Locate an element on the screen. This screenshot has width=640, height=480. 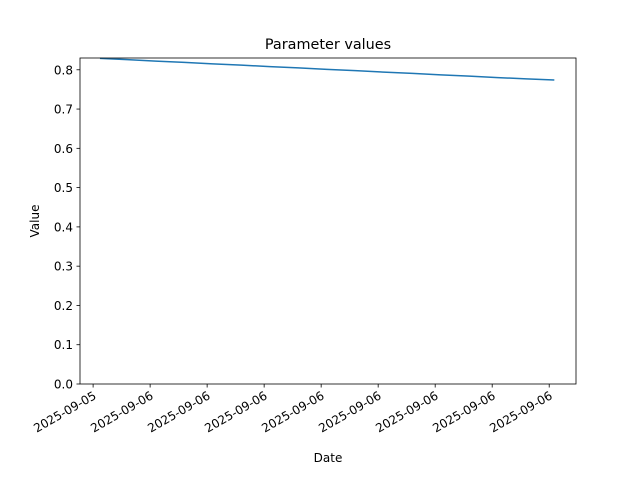
y-tick-label: 0.7 is located at coordinates (63, 110).